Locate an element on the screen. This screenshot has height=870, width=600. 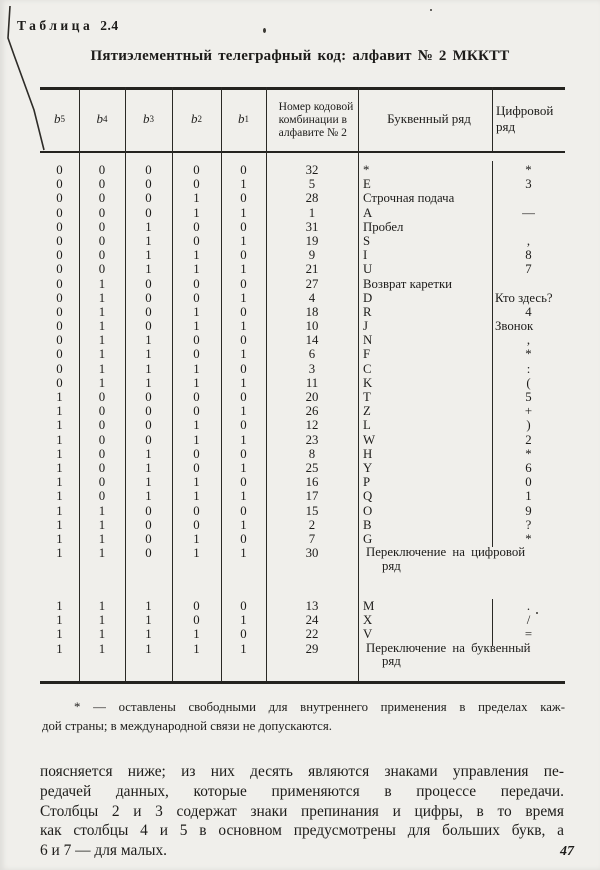
table-row: 1 1 0 1 0 7 G * is located at coordinates (302, 539).